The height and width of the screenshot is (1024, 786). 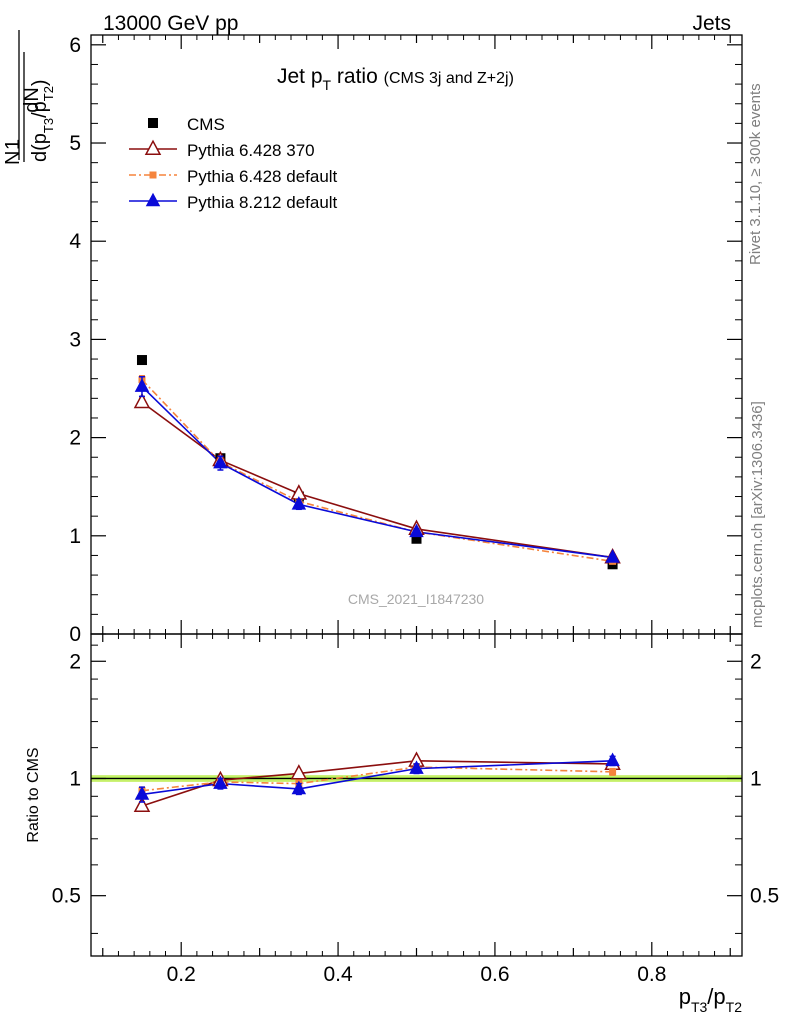 What do you see at coordinates (756, 778) in the screenshot?
I see `y-tick-label-right: 1` at bounding box center [756, 778].